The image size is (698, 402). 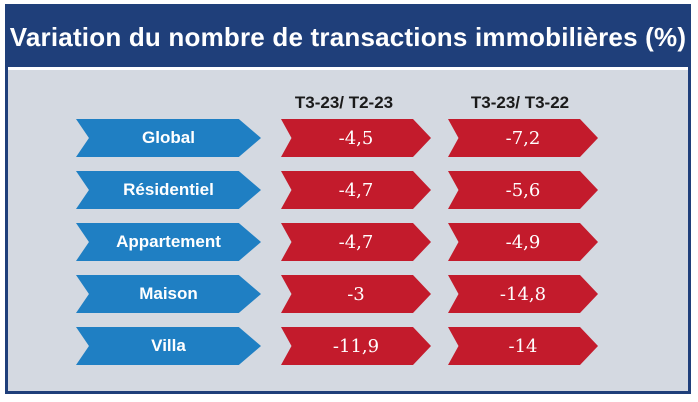 I want to click on value-villa-t3-t2: -11,9, so click(x=356, y=346).